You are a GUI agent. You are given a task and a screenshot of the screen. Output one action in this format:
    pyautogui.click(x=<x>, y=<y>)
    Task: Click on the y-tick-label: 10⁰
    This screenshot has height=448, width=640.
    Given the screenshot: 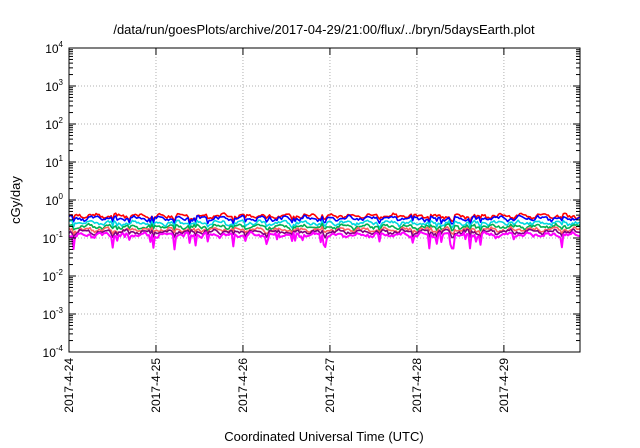 What is the action you would take?
    pyautogui.click(x=54, y=200)
    